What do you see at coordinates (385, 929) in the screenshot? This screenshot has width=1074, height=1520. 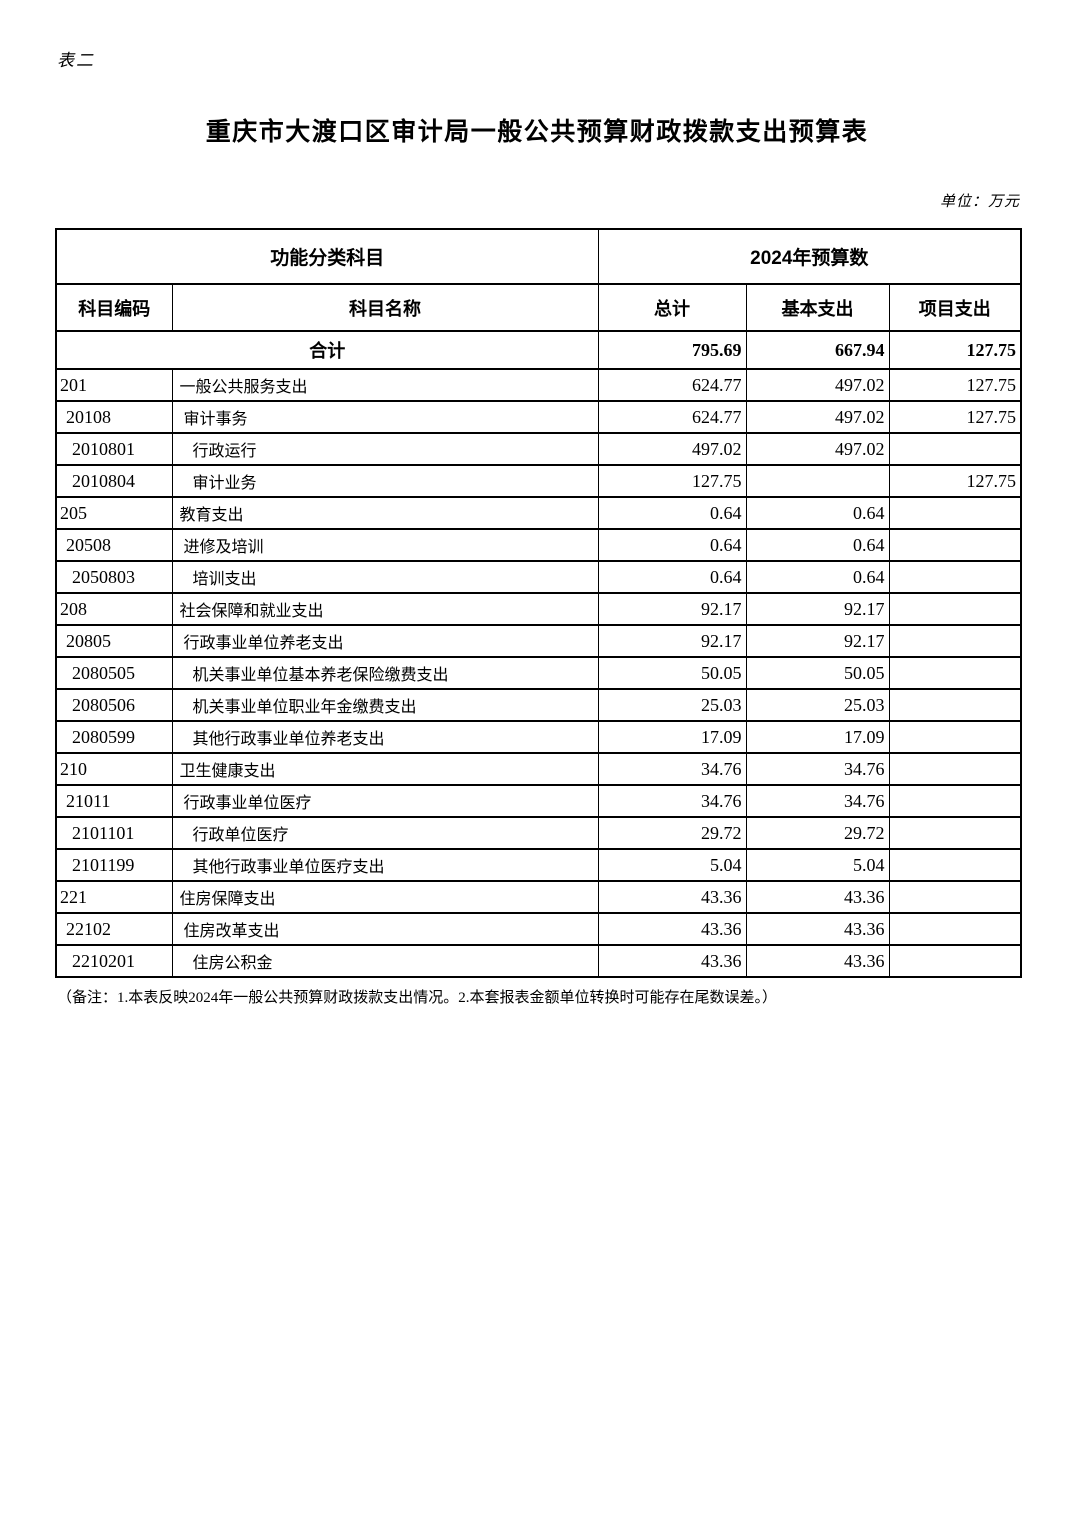 I see `subject-name-cell: 住房改革支出` at bounding box center [385, 929].